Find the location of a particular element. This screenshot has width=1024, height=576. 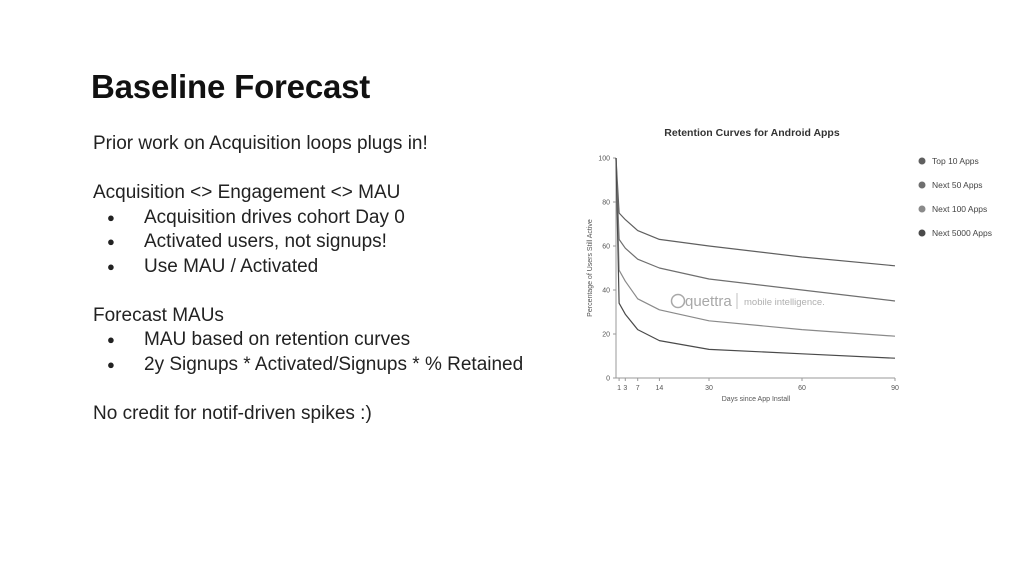

bullet-item: Use MAU / Activated is located at coordinates (328, 267).